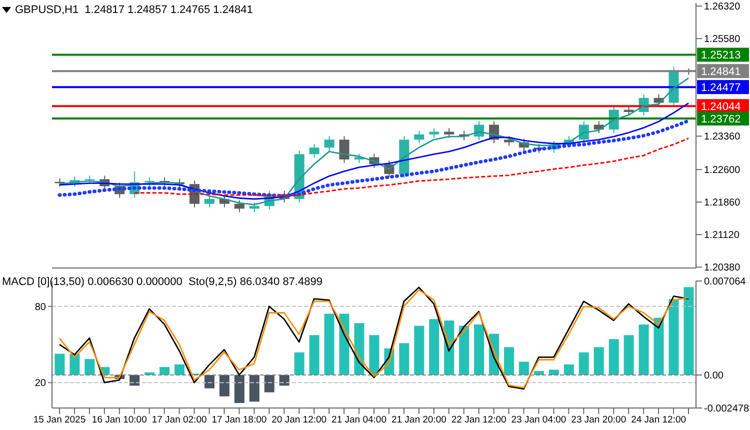  I want to click on ref-line-label: 1.25213, so click(721, 56).